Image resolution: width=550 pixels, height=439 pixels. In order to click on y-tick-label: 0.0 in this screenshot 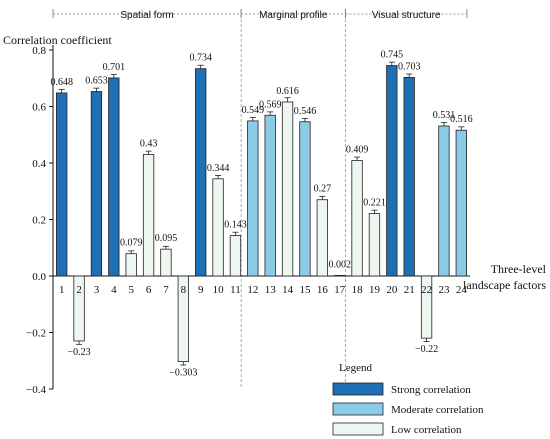, I will do `click(39, 277)`.